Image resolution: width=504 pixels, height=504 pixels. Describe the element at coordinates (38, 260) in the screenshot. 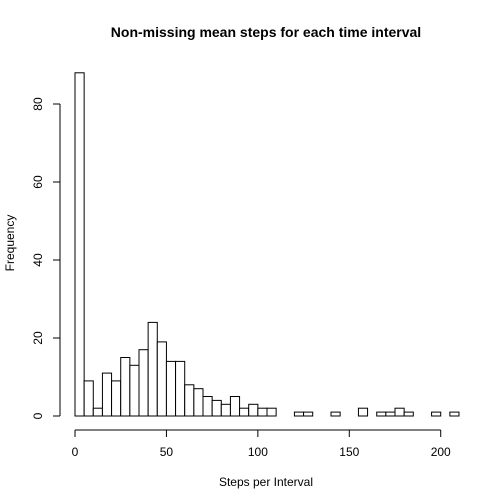

I see `y-tick-label-2: 40` at that location.